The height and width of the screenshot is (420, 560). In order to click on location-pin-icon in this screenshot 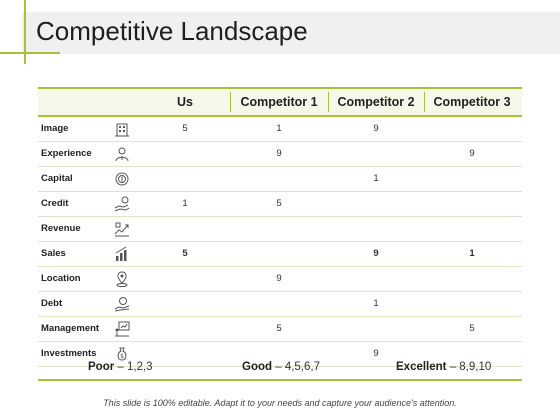, I will do `click(122, 279)`.